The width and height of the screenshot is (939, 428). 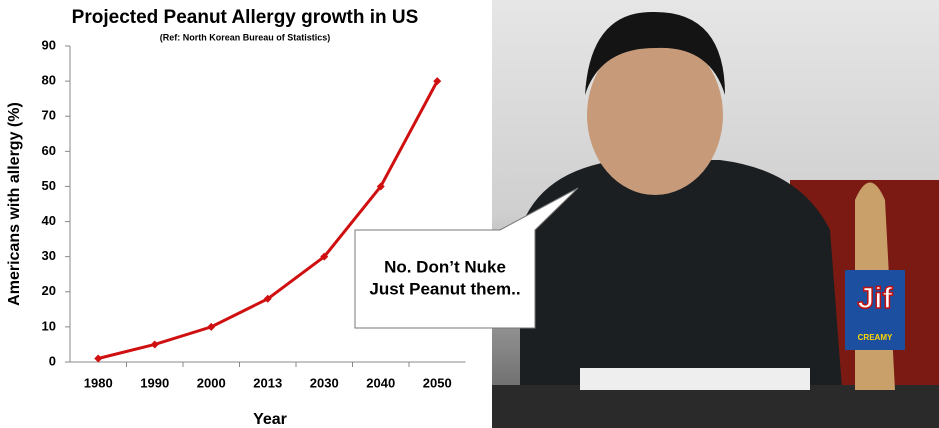 I want to click on y-tick-label: 80, so click(x=49, y=80).